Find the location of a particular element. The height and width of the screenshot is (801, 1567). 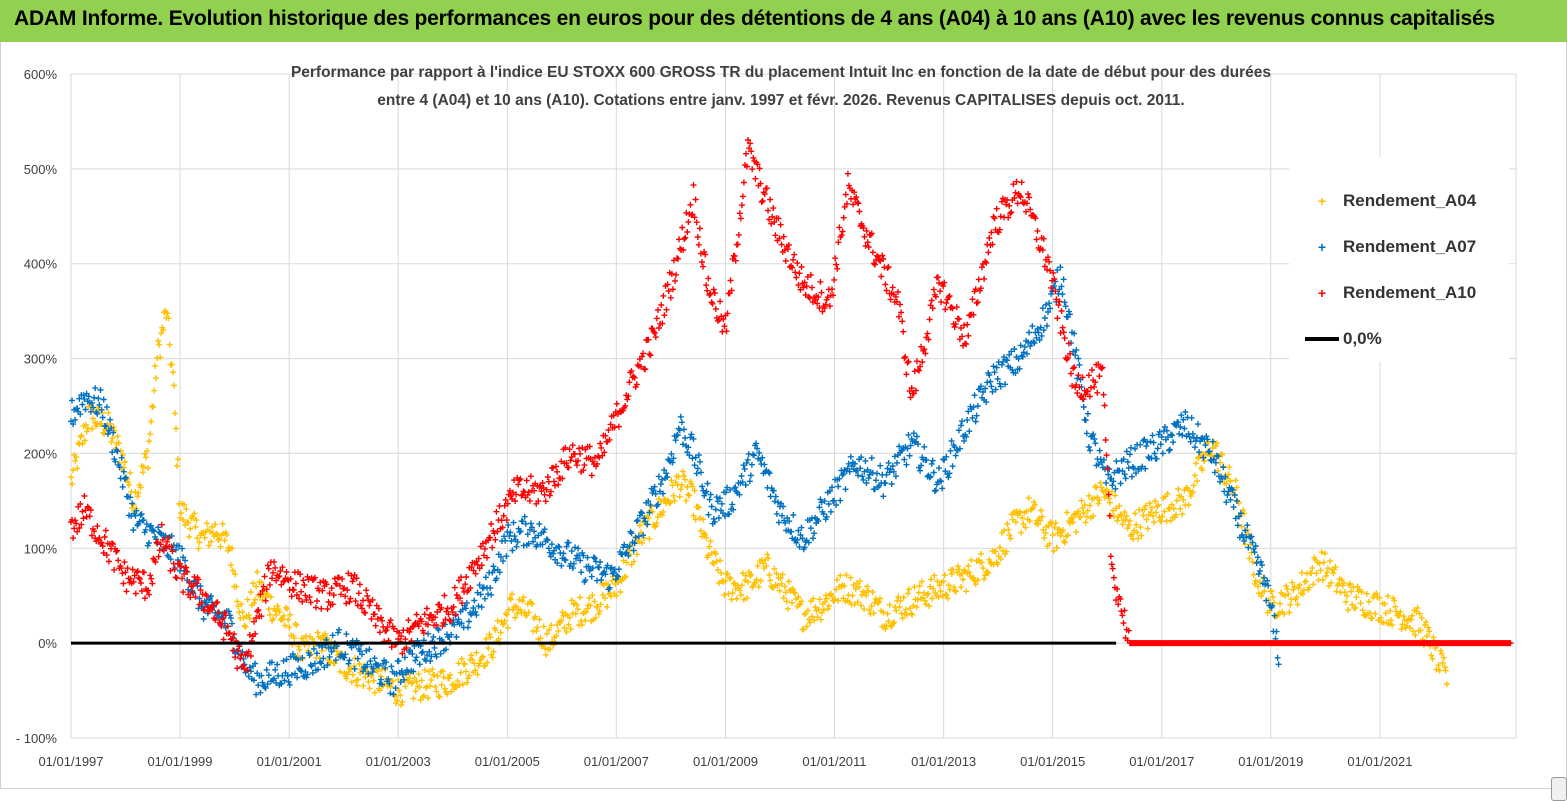

legend-marker-a07: + is located at coordinates (1322, 247).